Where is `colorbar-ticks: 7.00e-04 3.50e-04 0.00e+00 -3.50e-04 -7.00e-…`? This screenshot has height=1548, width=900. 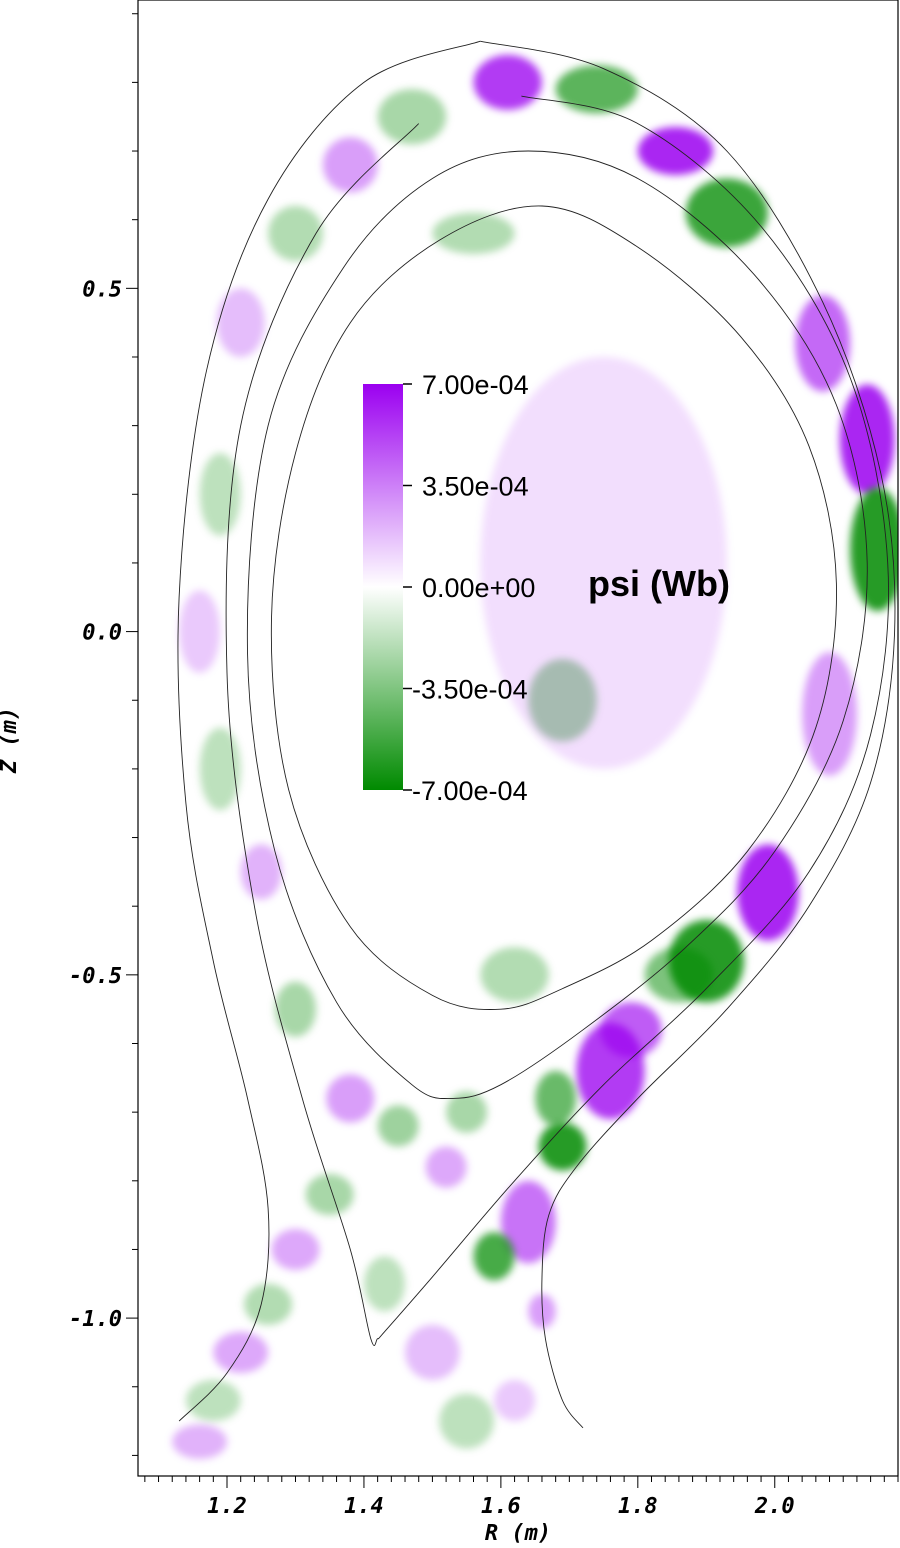 colorbar-ticks: 7.00e-04 3.50e-04 0.00e+00 -3.50e-04 -7.00e-… is located at coordinates (469, 588).